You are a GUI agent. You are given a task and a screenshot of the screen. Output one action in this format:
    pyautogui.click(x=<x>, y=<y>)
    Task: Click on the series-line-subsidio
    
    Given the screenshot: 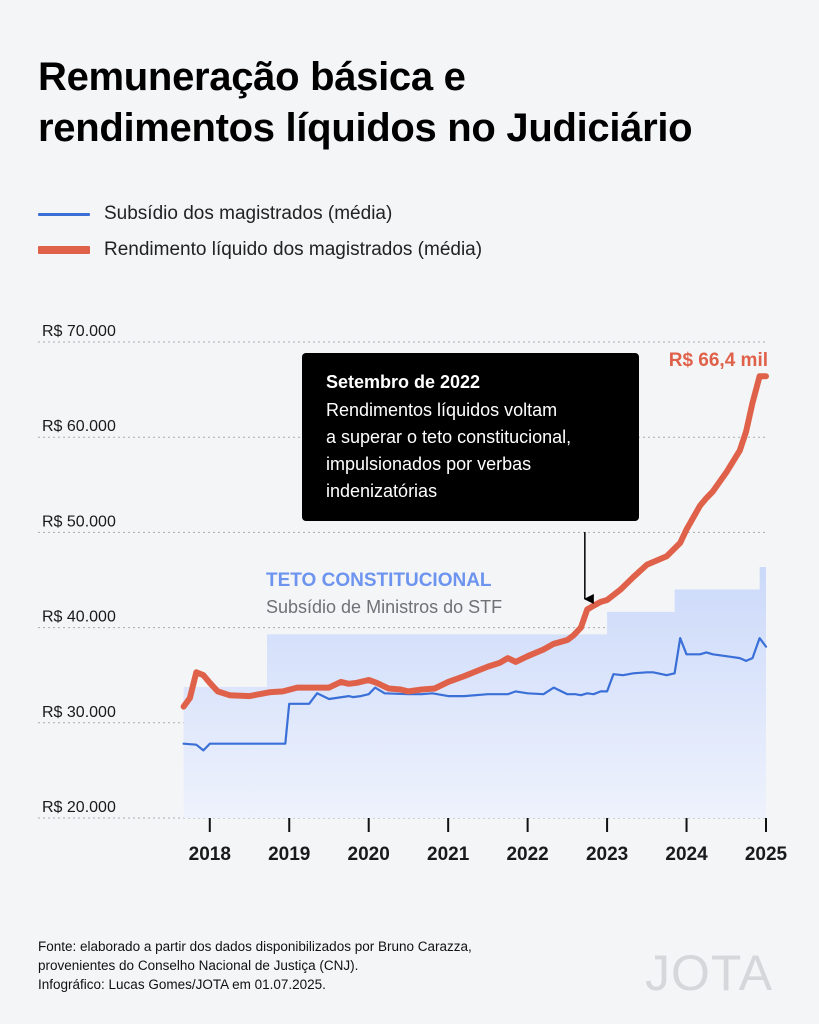 What is the action you would take?
    pyautogui.click(x=475, y=694)
    